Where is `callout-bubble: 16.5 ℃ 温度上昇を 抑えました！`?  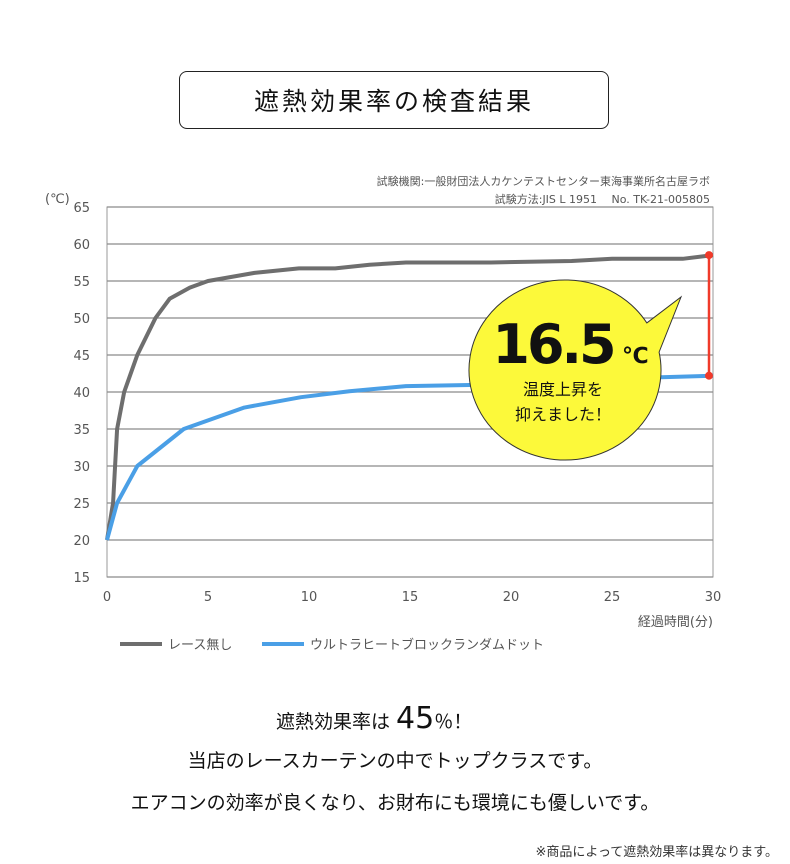 callout-bubble: 16.5 ℃ 温度上昇を 抑えました！ is located at coordinates (575, 370).